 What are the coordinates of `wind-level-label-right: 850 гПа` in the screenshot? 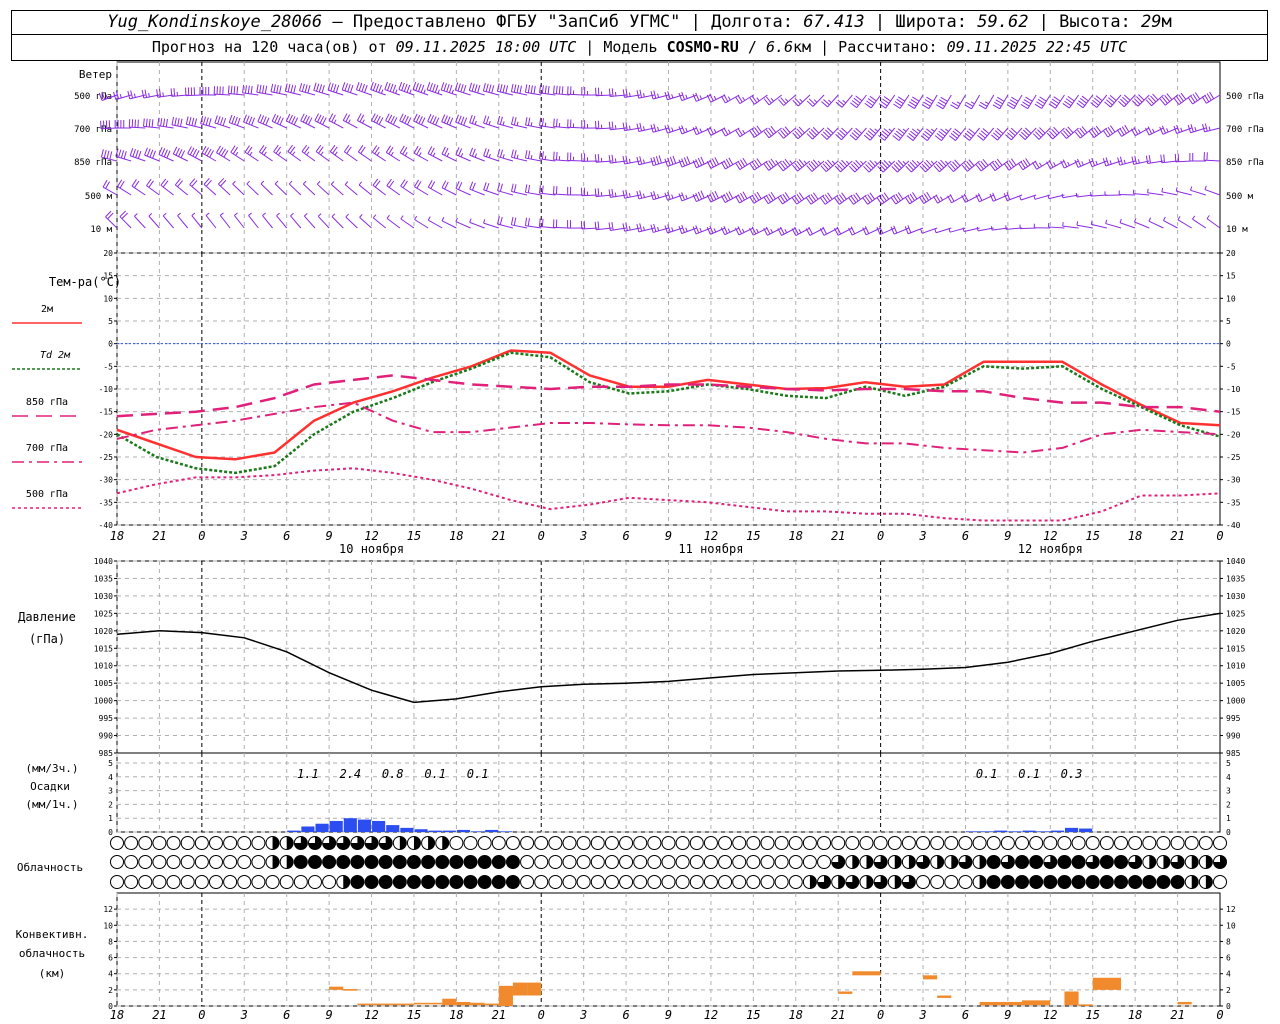 It's located at (1245, 163).